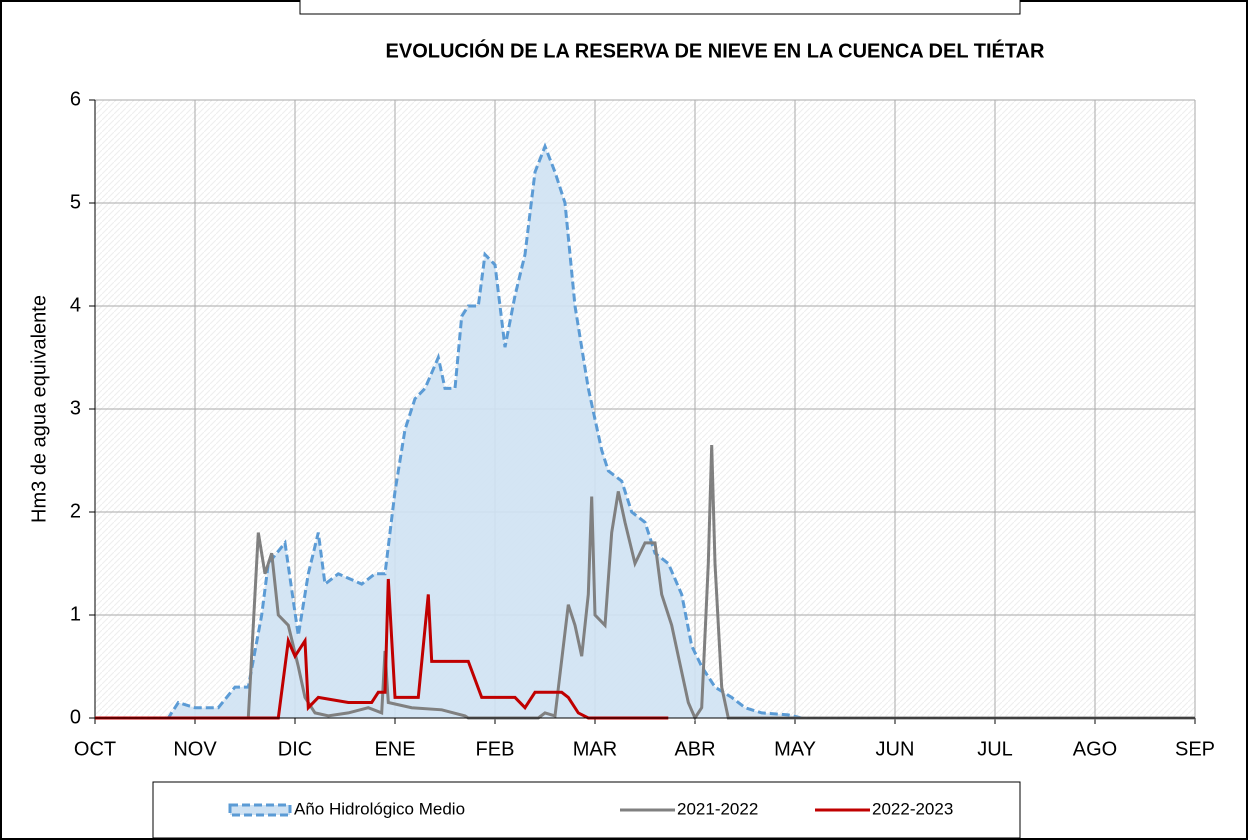  Describe the element at coordinates (95, 749) in the screenshot. I see `x-tick-label: OCT` at that location.